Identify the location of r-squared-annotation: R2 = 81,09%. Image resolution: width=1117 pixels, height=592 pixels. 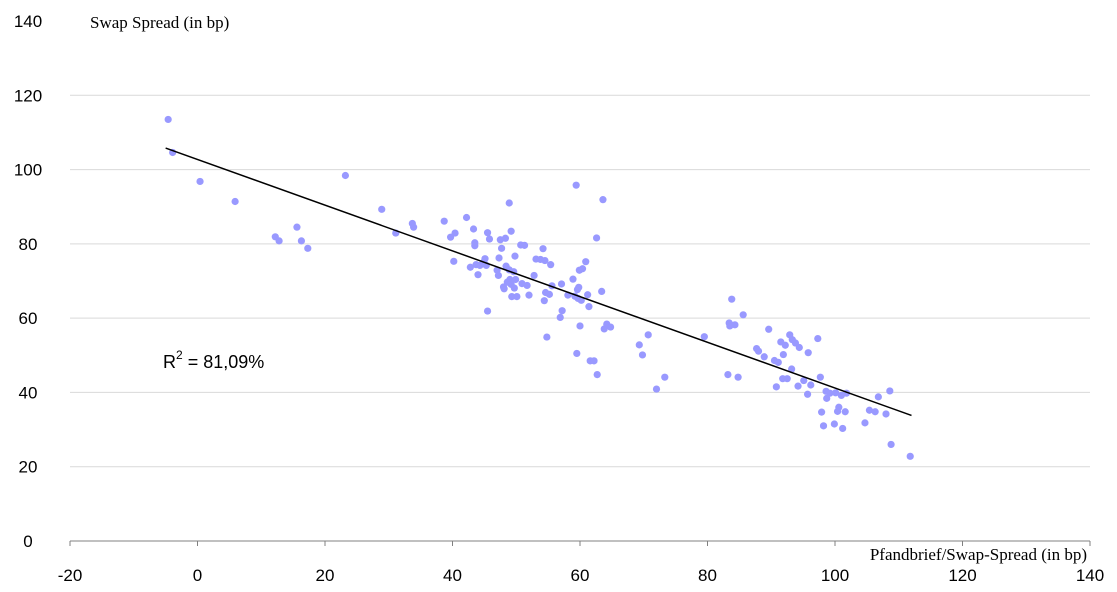
(213, 360).